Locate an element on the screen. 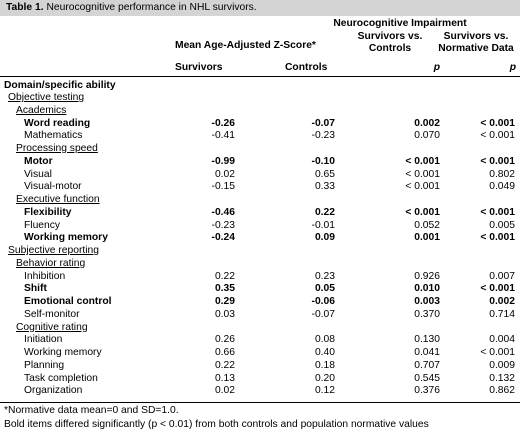 This screenshot has height=444, width=520. p-normative-value: 0.802 is located at coordinates (502, 174).